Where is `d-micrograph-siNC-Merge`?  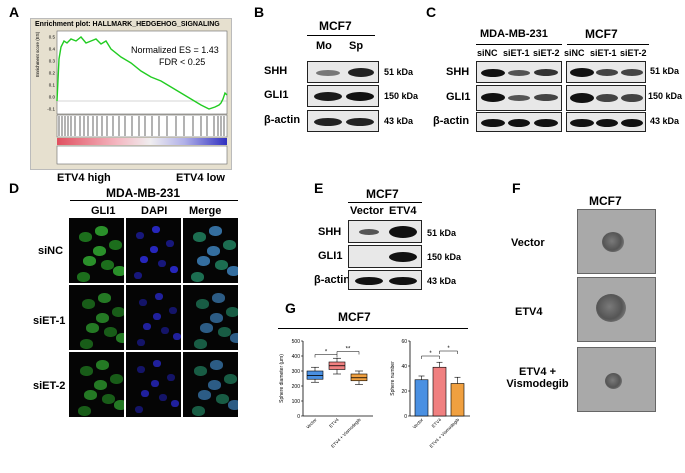
d-micrograph-siNC-Merge is located at coordinates (210, 250).